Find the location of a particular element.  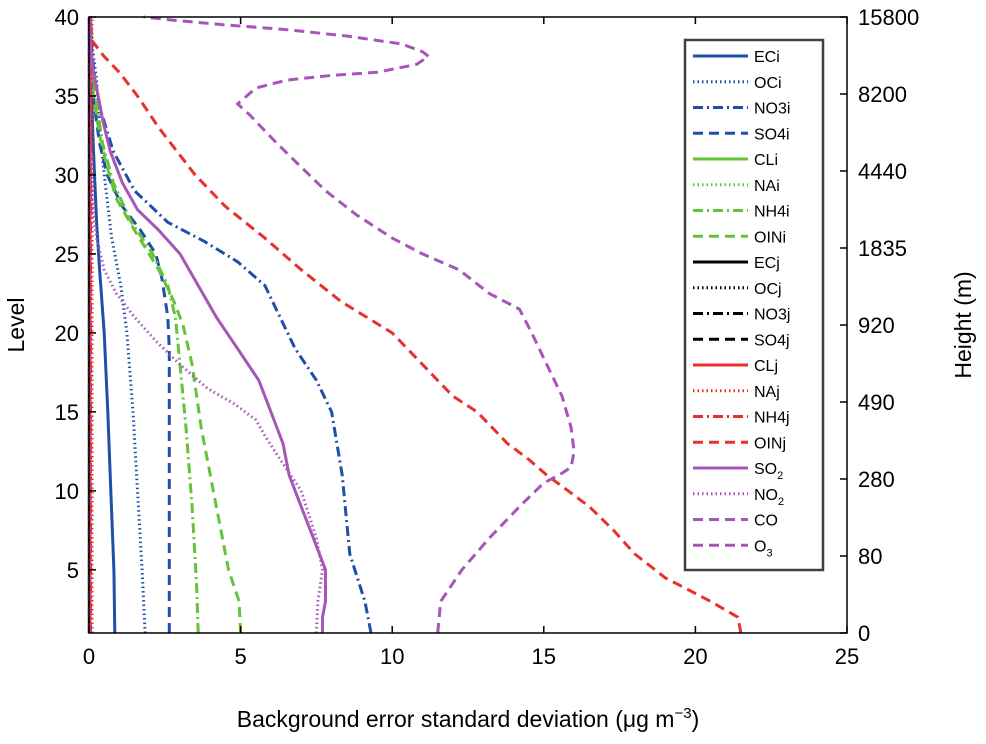

legend-item: OINj is located at coordinates (739, 443).